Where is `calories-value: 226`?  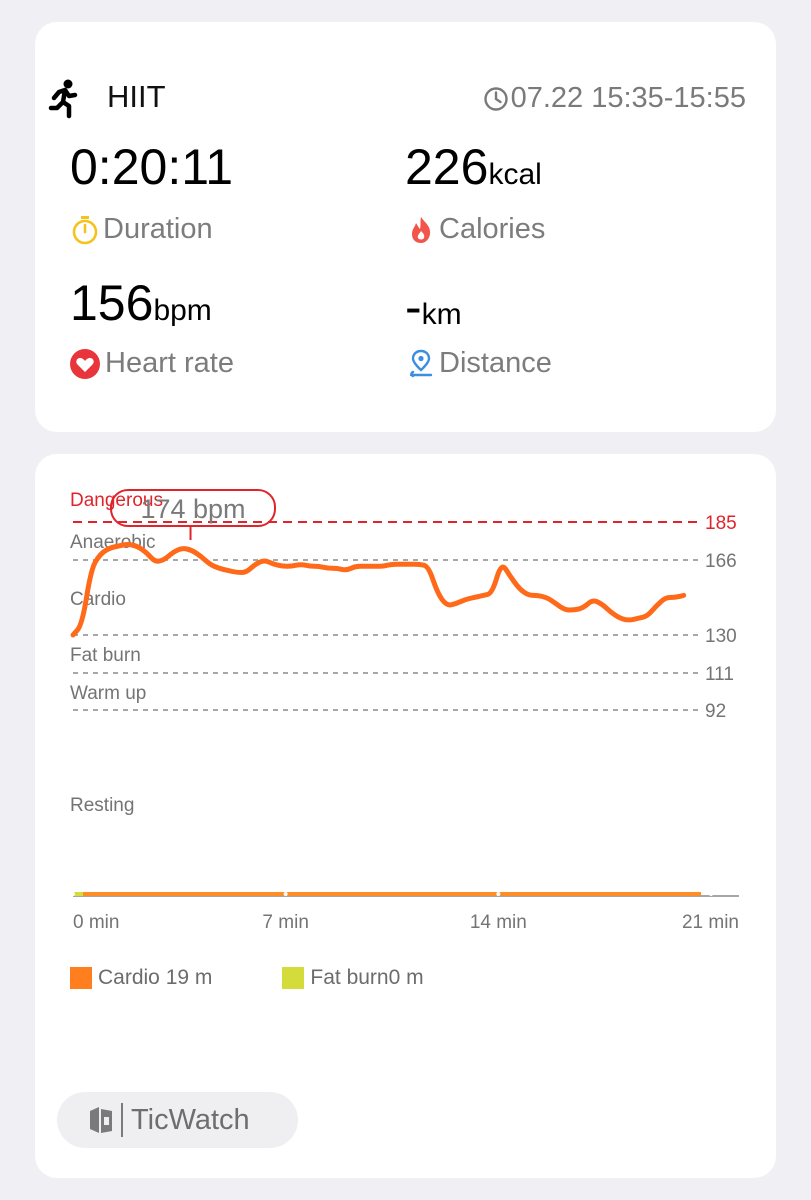 calories-value: 226 is located at coordinates (447, 167).